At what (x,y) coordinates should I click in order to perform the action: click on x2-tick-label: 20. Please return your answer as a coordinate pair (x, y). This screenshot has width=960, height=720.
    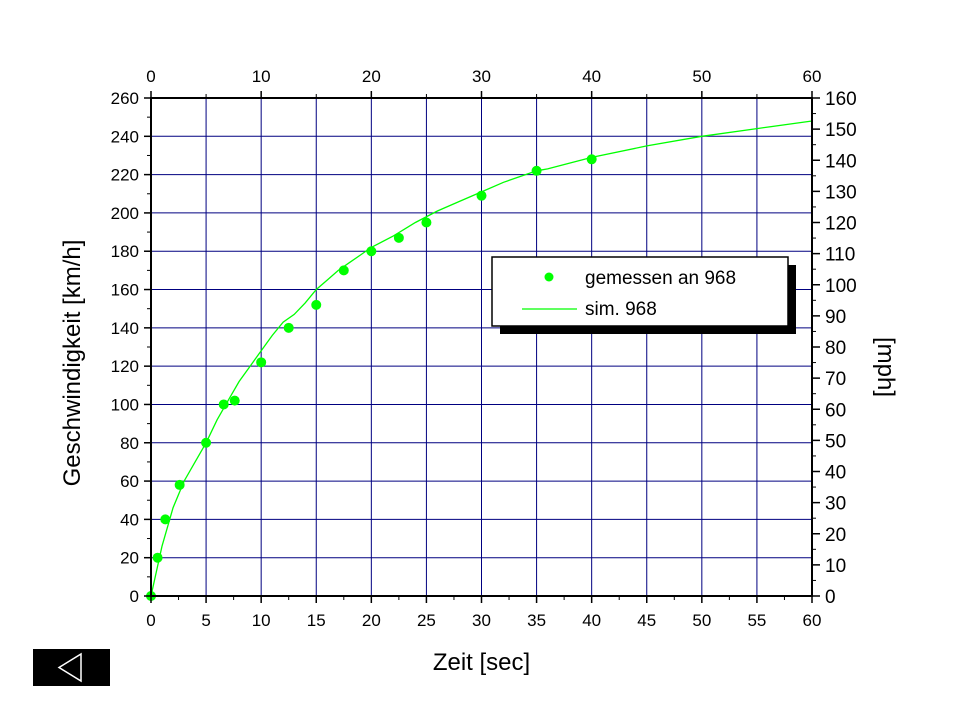
    Looking at the image, I should click on (371, 76).